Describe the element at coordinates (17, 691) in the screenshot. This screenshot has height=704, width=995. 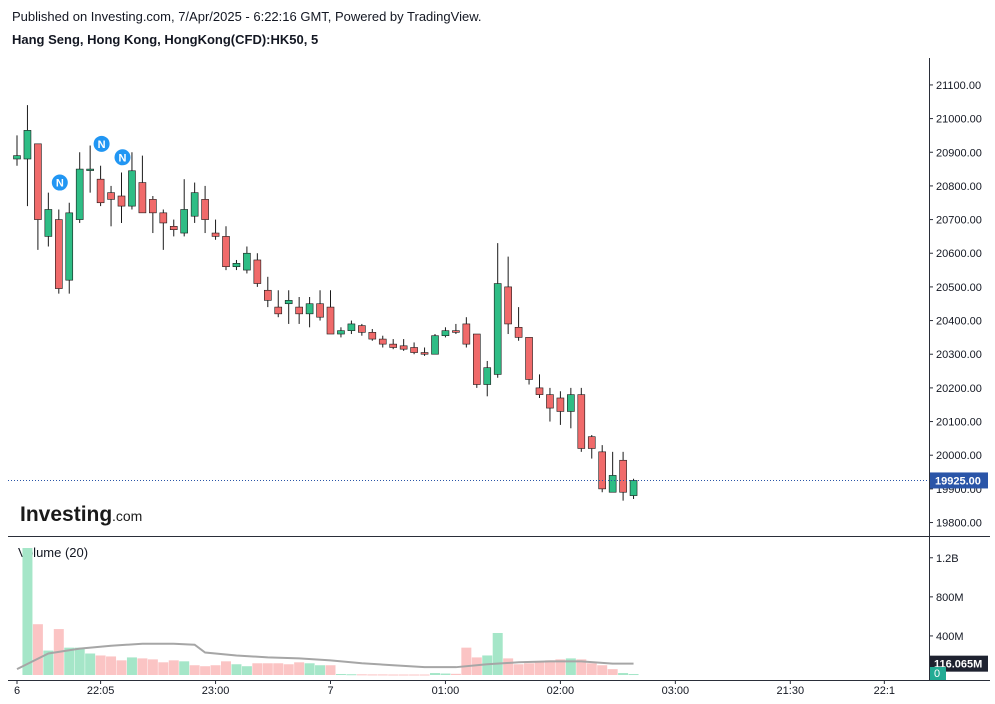
I see `time-tick-label: 6` at that location.